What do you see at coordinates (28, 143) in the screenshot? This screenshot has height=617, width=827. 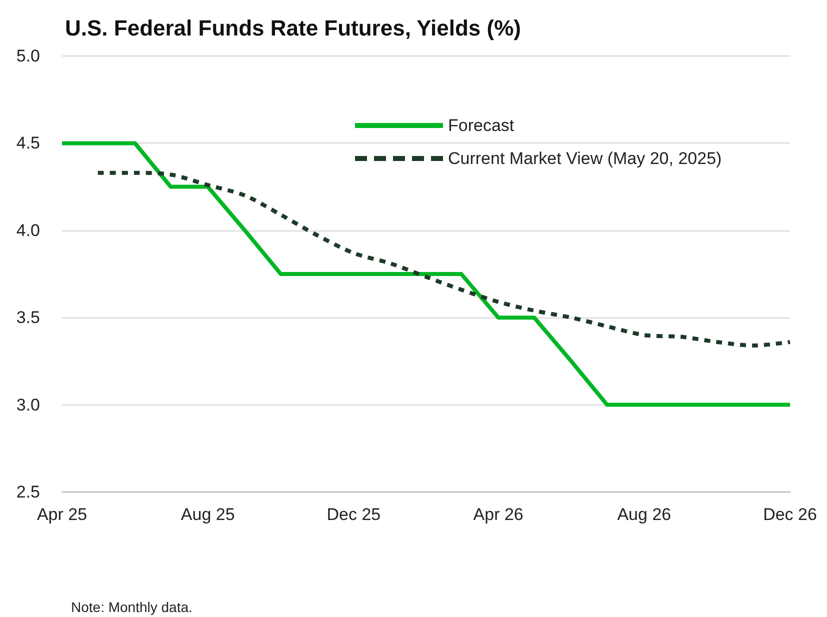 I see `y-tick-label: 4.5` at bounding box center [28, 143].